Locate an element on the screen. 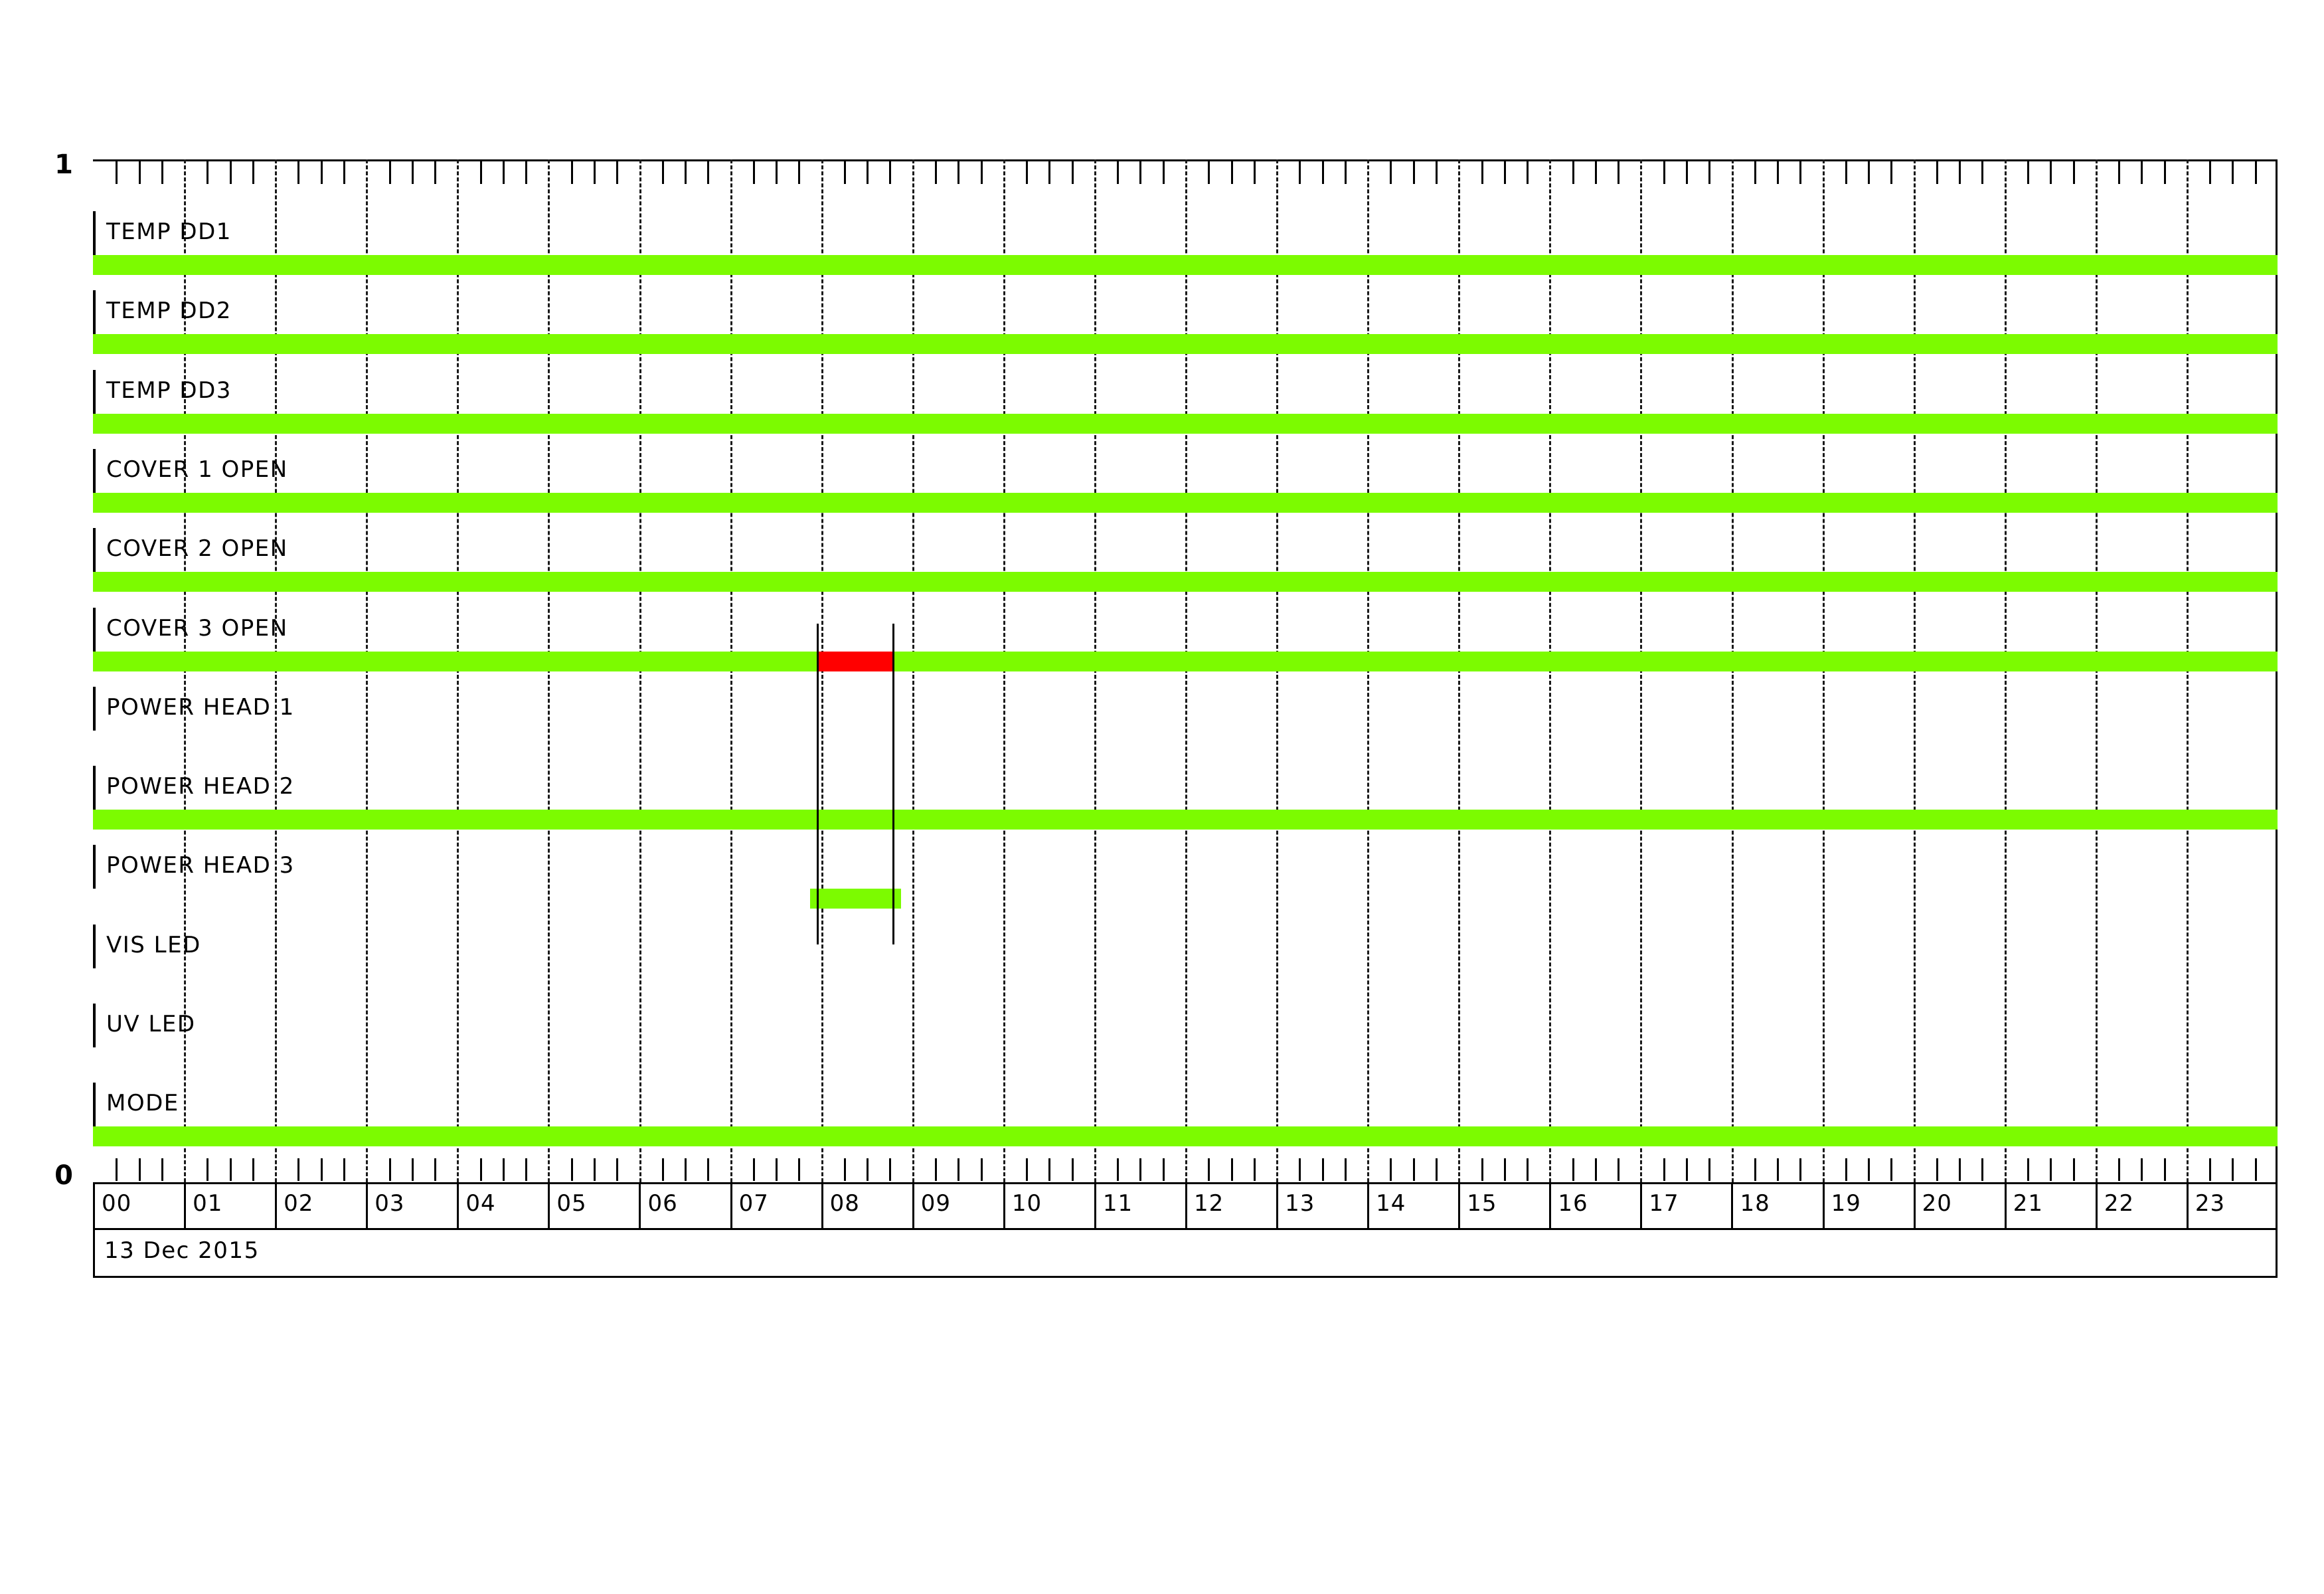  hour-label: 23 is located at coordinates (2211, 1203).